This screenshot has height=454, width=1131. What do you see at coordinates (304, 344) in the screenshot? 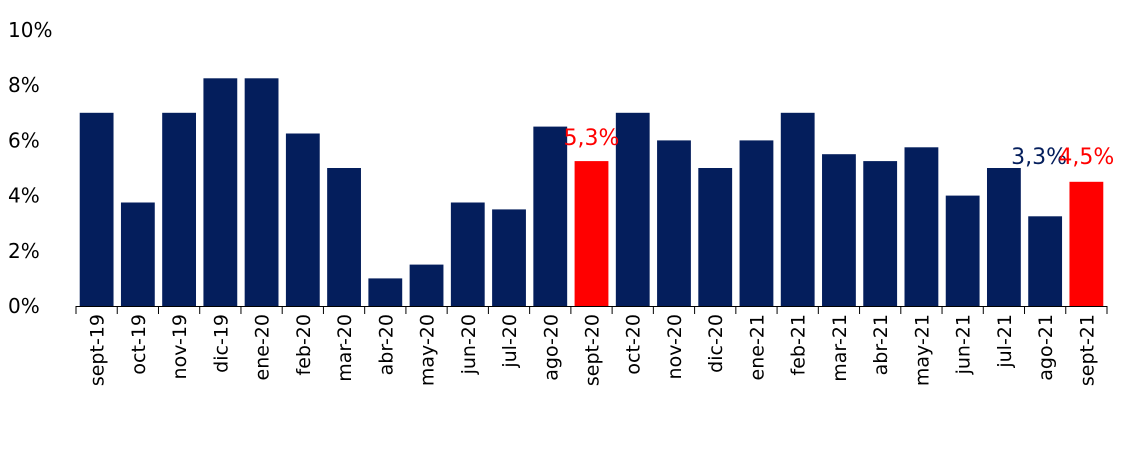
I see `x-tick-label: feb-20` at bounding box center [304, 344].